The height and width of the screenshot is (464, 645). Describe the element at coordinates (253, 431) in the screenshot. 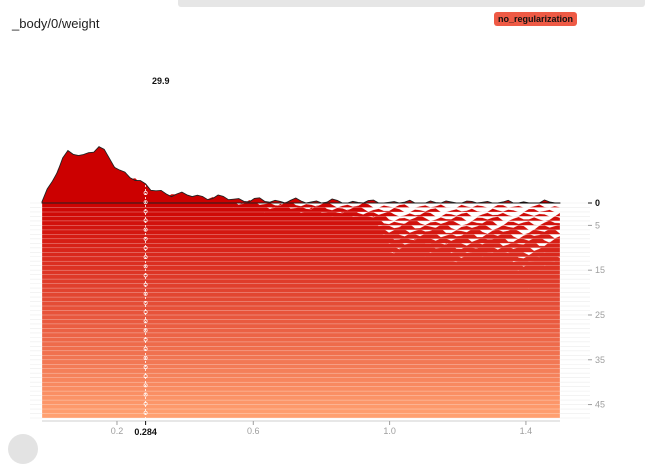

I see `x-tick-label: 0.6` at that location.